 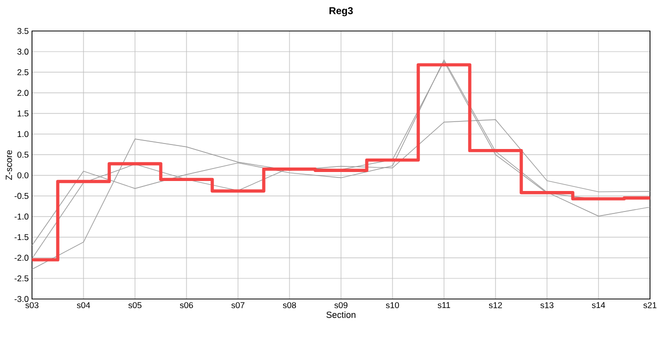 I want to click on y-tick-label: -3.0, so click(x=21, y=299).